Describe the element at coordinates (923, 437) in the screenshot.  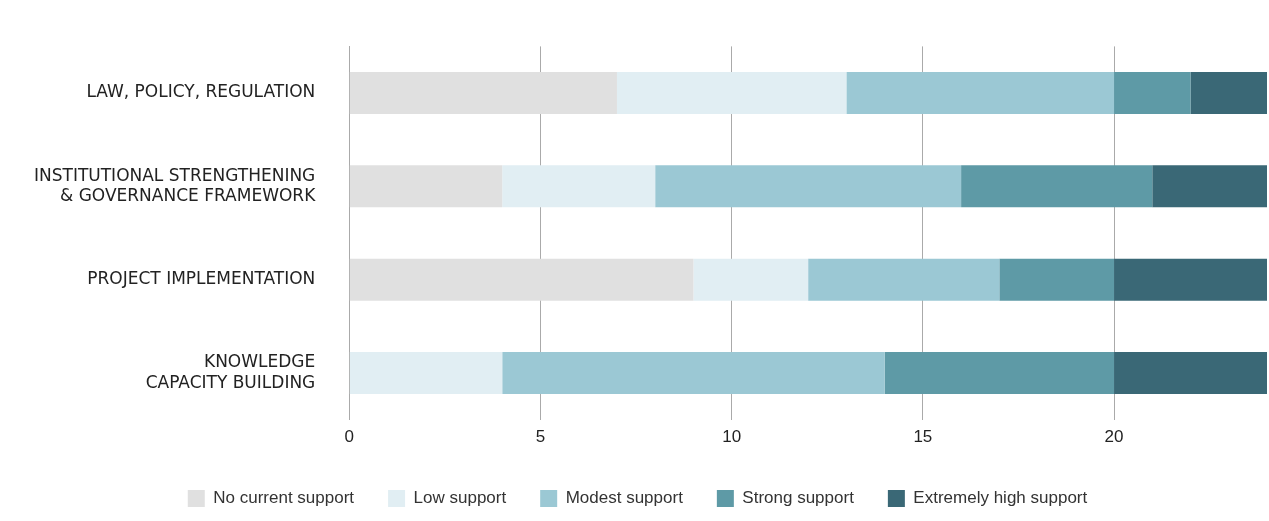
I see `x-tick-label: 15` at that location.